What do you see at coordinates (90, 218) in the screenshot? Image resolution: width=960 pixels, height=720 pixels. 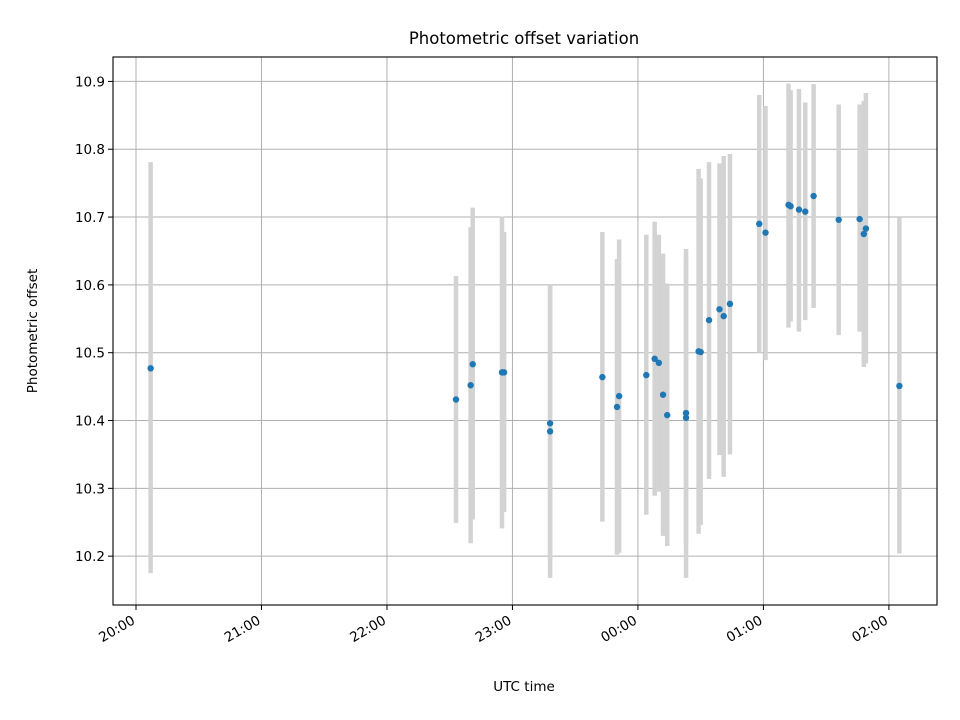 I see `y-tick-label: 10.7` at bounding box center [90, 218].